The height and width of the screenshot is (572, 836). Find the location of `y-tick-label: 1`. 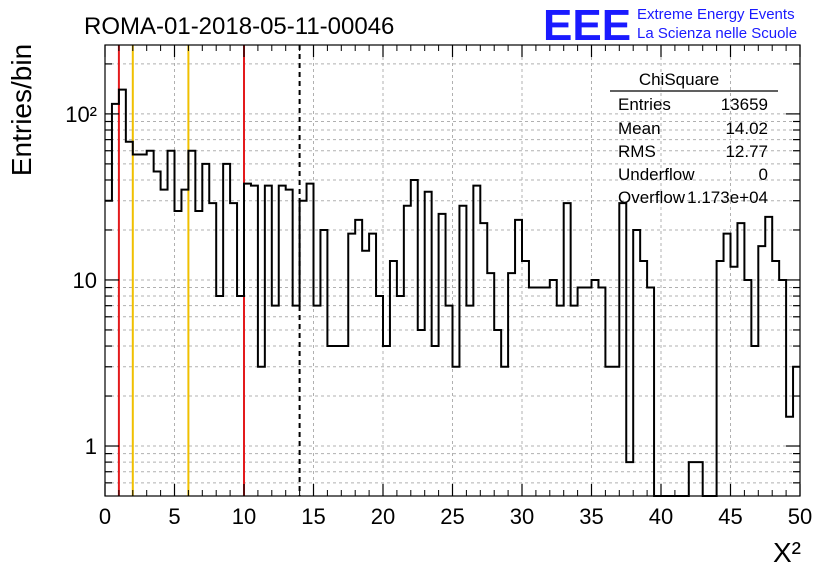

y-tick-label: 1 is located at coordinates (91, 446).